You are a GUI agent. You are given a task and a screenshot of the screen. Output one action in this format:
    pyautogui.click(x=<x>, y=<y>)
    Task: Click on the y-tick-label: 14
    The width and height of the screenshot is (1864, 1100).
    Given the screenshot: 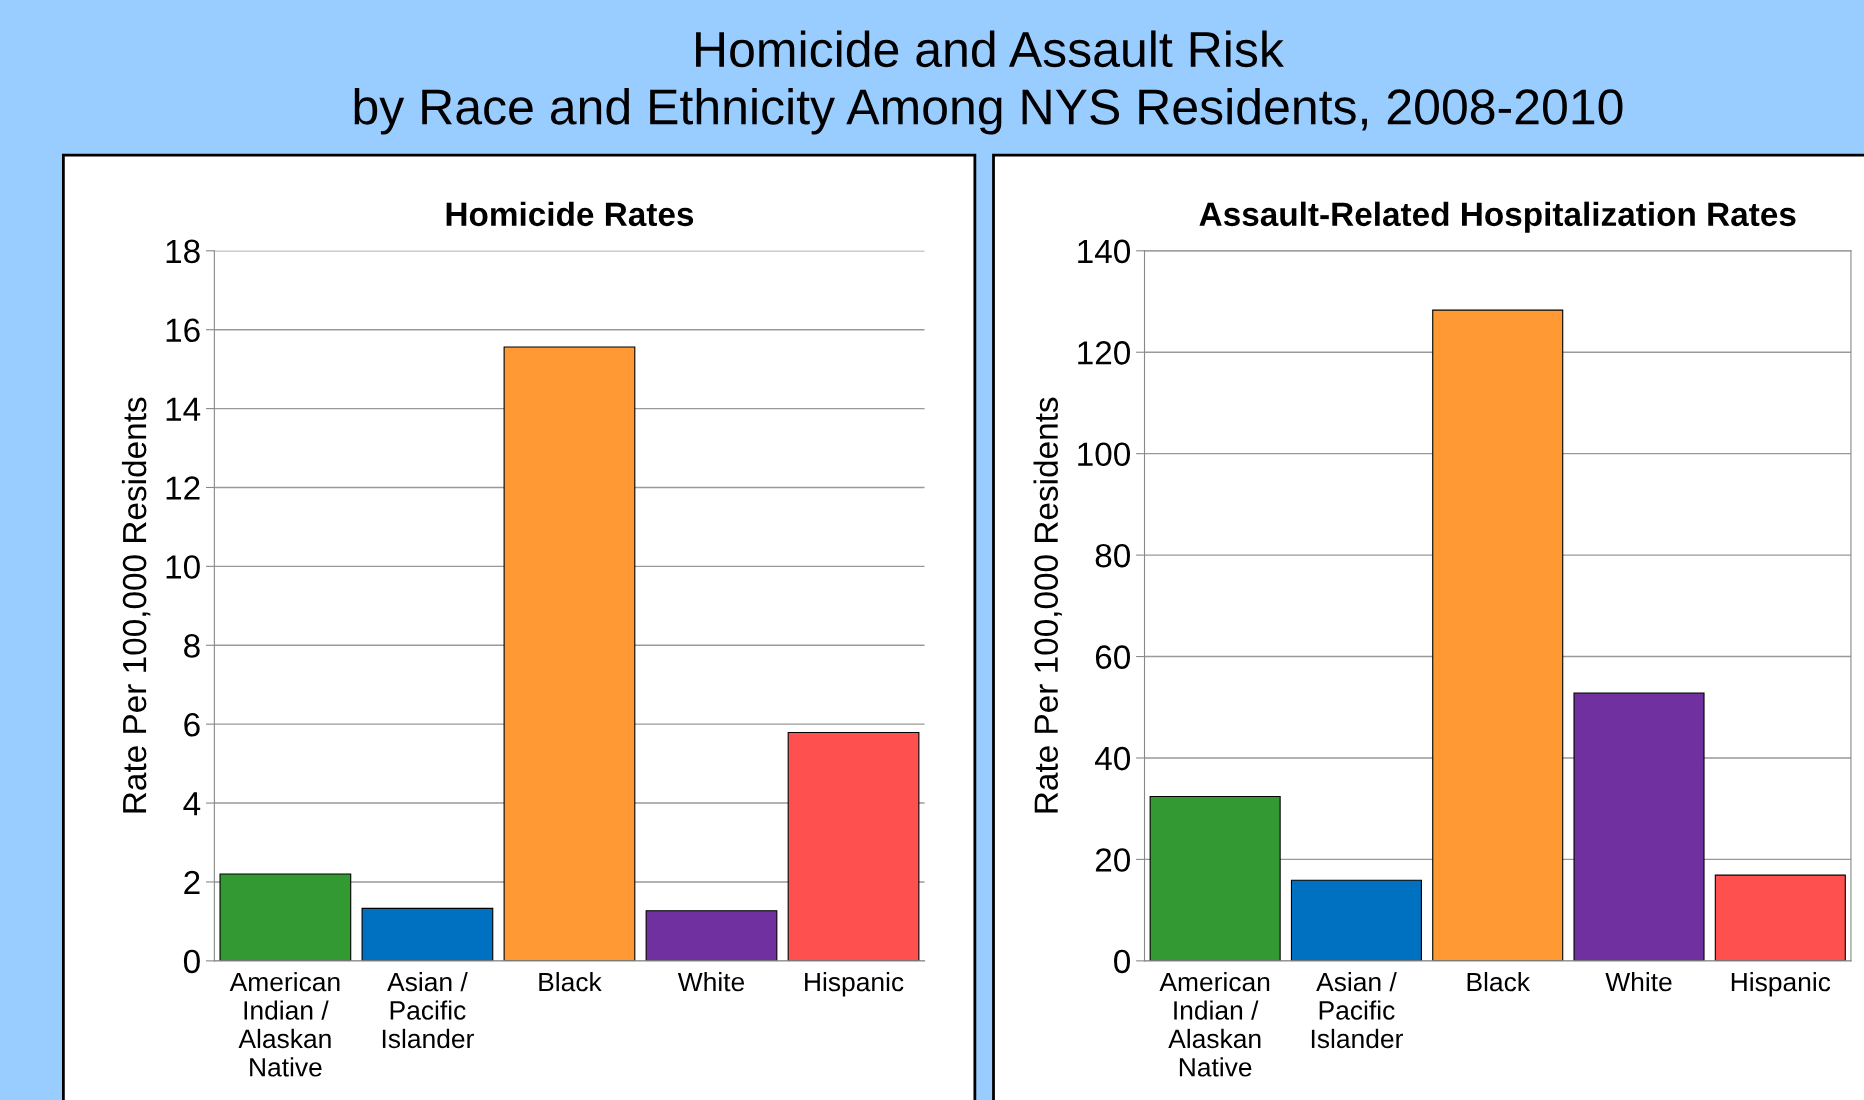 What is the action you would take?
    pyautogui.click(x=183, y=409)
    